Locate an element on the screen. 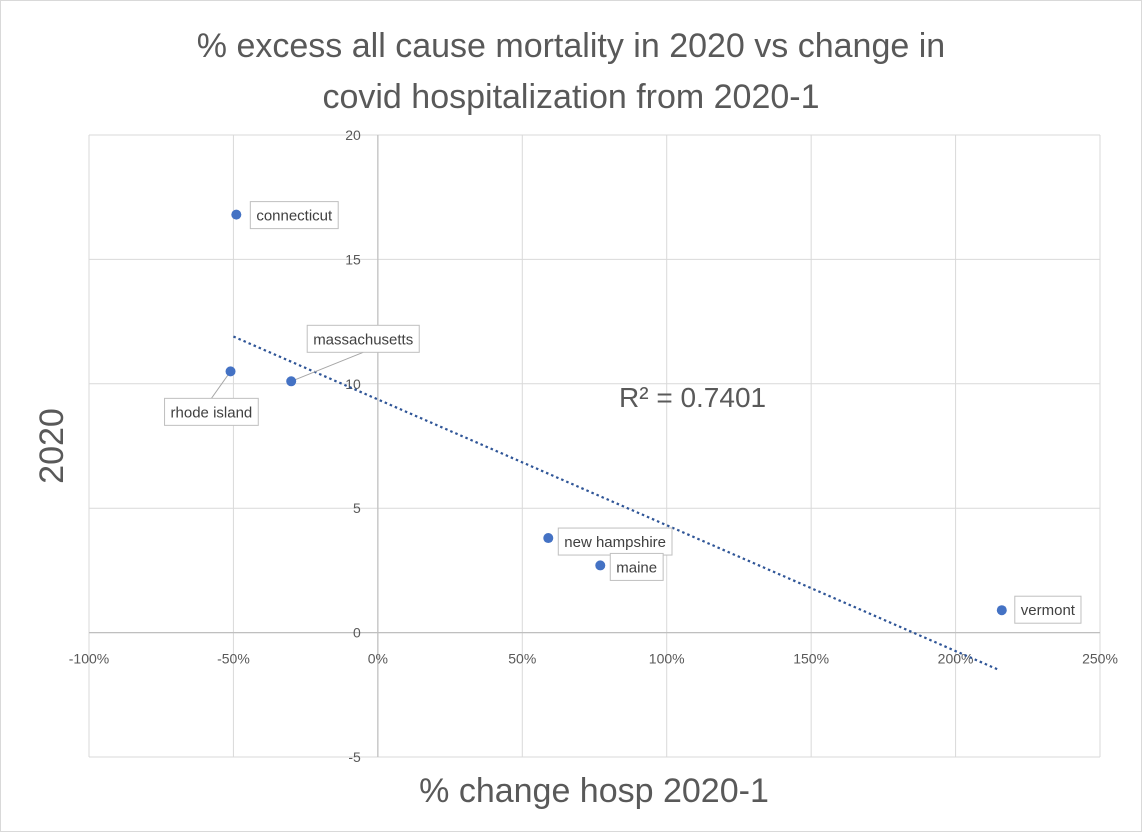  chart-title-line-2: covid hospitalization from 2020-1 is located at coordinates (570, 97).